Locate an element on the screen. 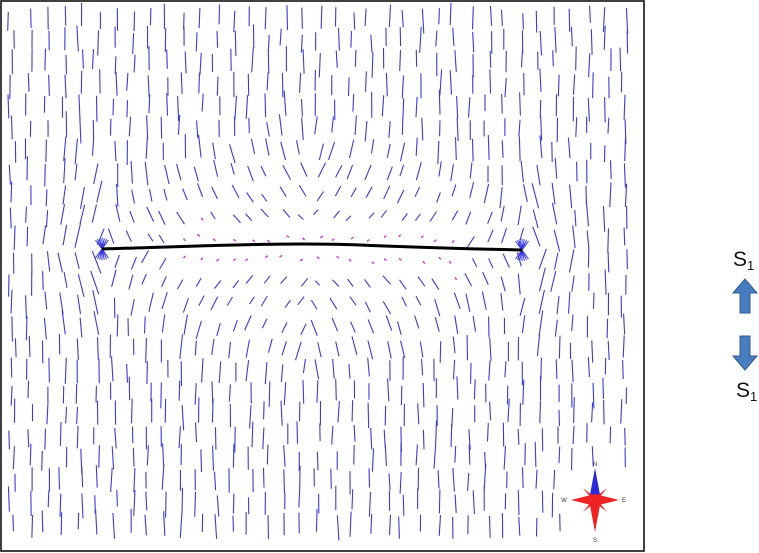 This screenshot has height=553, width=759. legend-label-bottom: S1 is located at coordinates (746, 391).